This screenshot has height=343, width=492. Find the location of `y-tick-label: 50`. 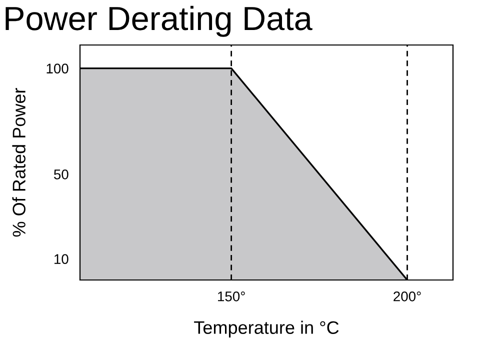

y-tick-label: 50 is located at coordinates (61, 174).